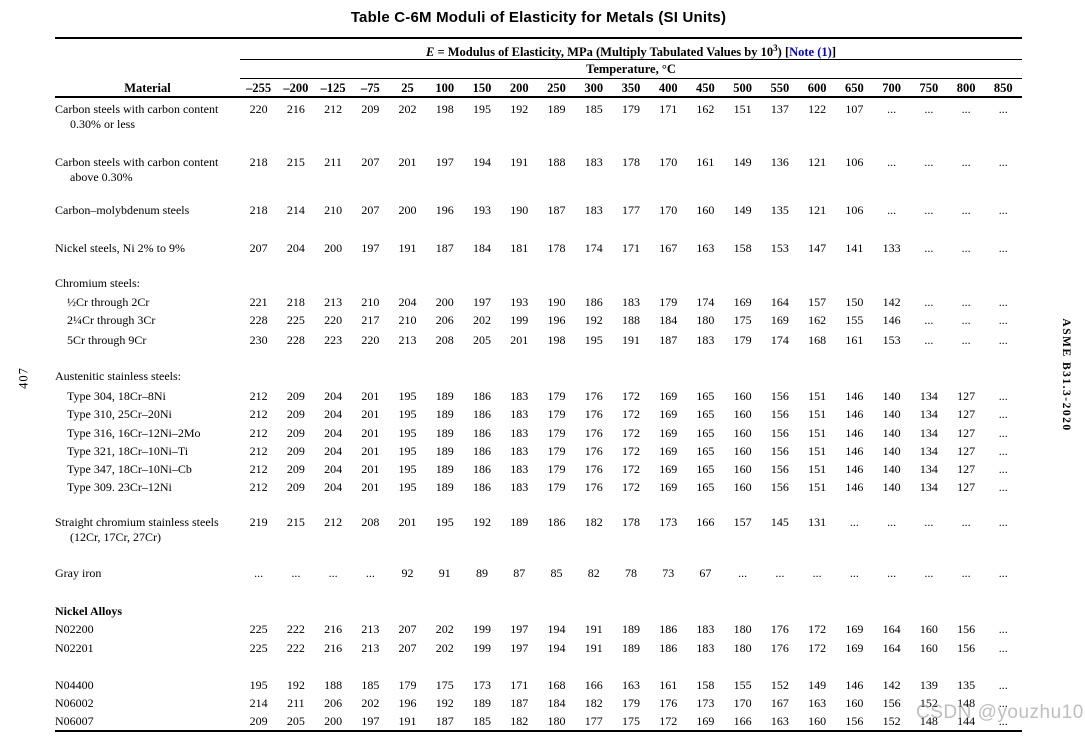  What do you see at coordinates (407, 487) in the screenshot?
I see `value-cell: 195` at bounding box center [407, 487].